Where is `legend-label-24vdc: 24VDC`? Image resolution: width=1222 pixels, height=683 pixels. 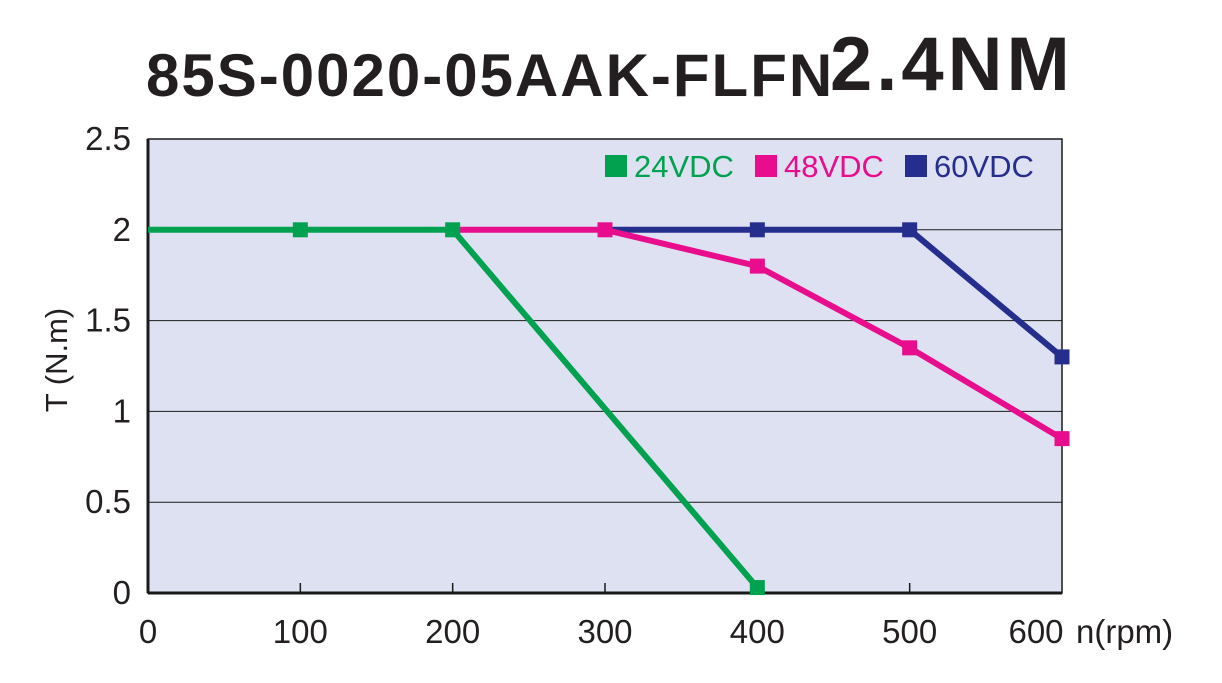
legend-label-24vdc: 24VDC is located at coordinates (684, 166).